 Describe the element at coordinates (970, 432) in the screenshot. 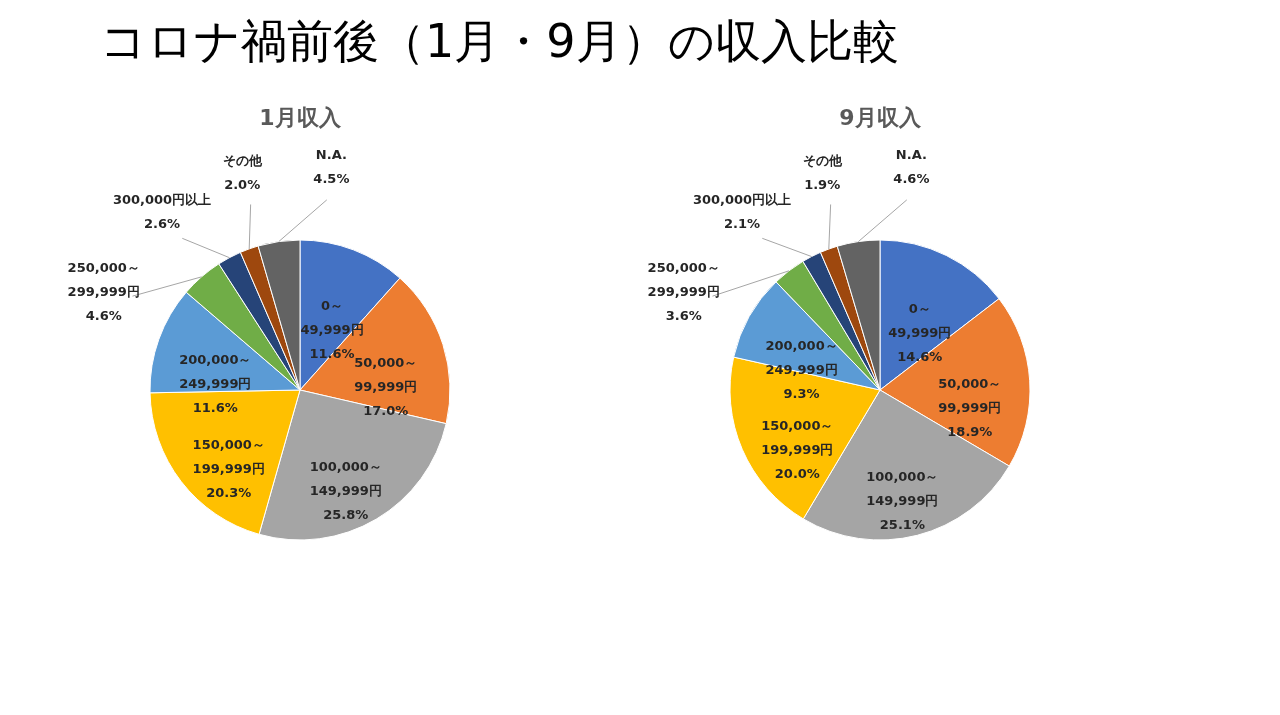

I see `data-label: 18.9%` at that location.